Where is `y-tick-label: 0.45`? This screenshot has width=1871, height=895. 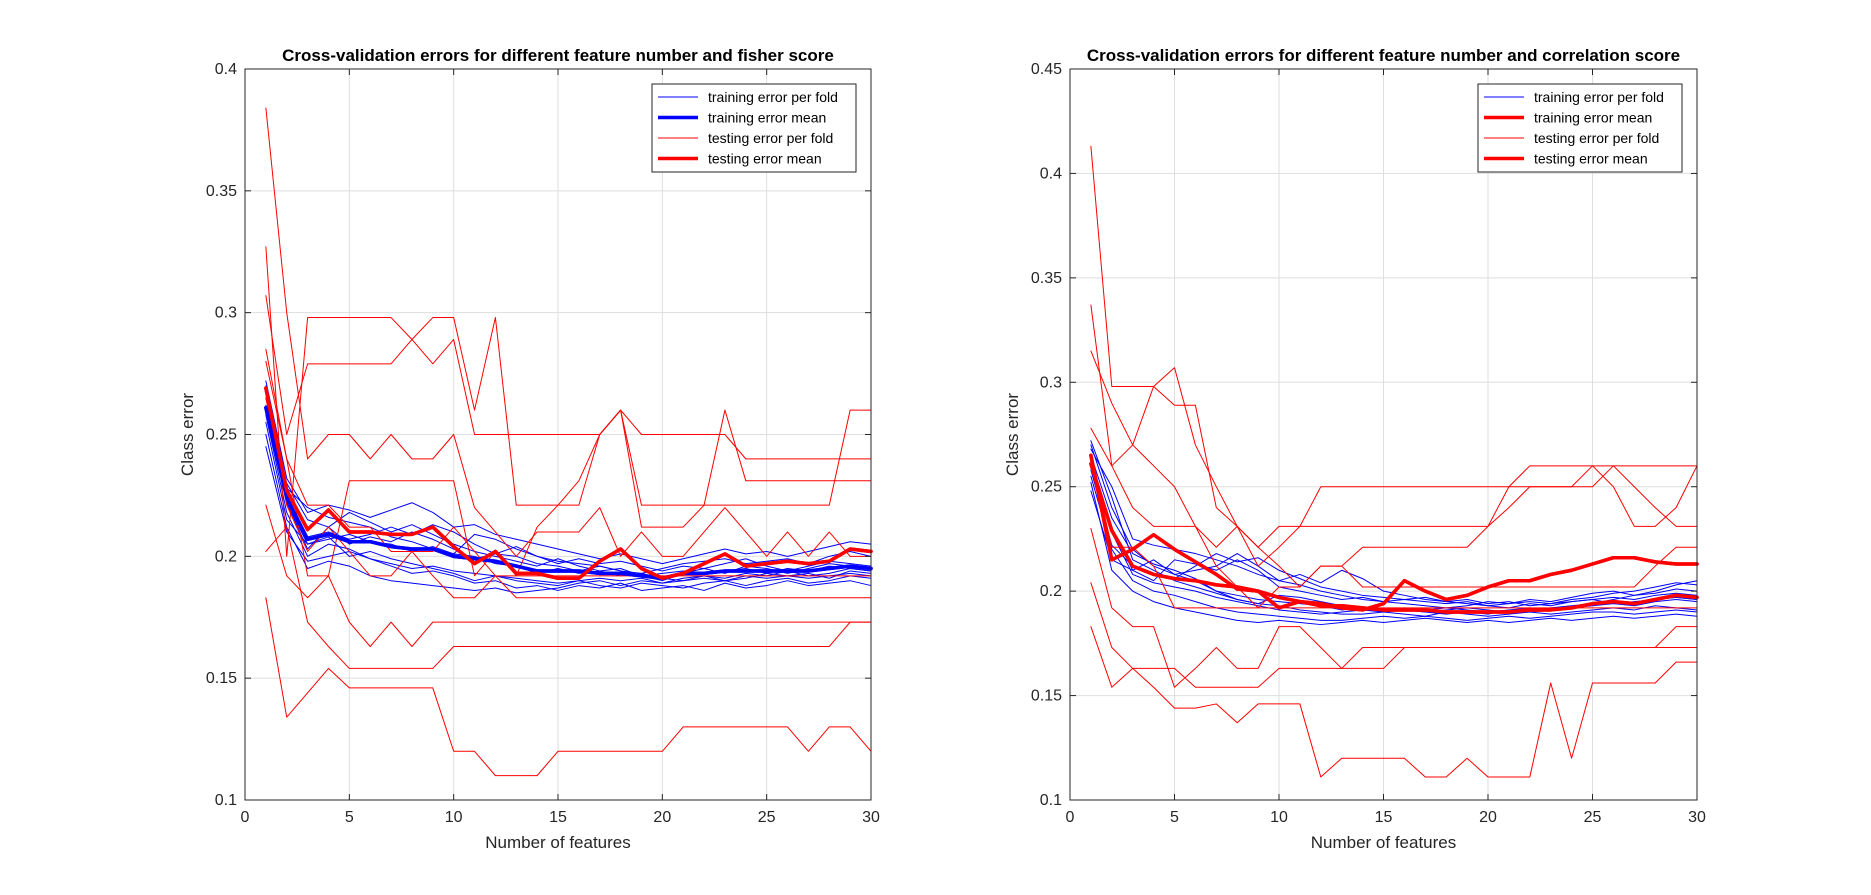
y-tick-label: 0.45 is located at coordinates (1046, 69).